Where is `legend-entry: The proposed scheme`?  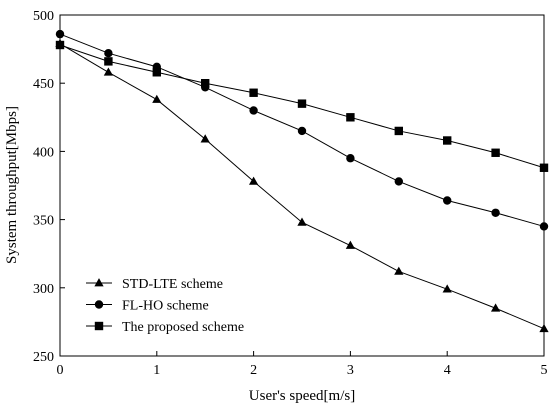
legend-entry: The proposed scheme is located at coordinates (165, 327).